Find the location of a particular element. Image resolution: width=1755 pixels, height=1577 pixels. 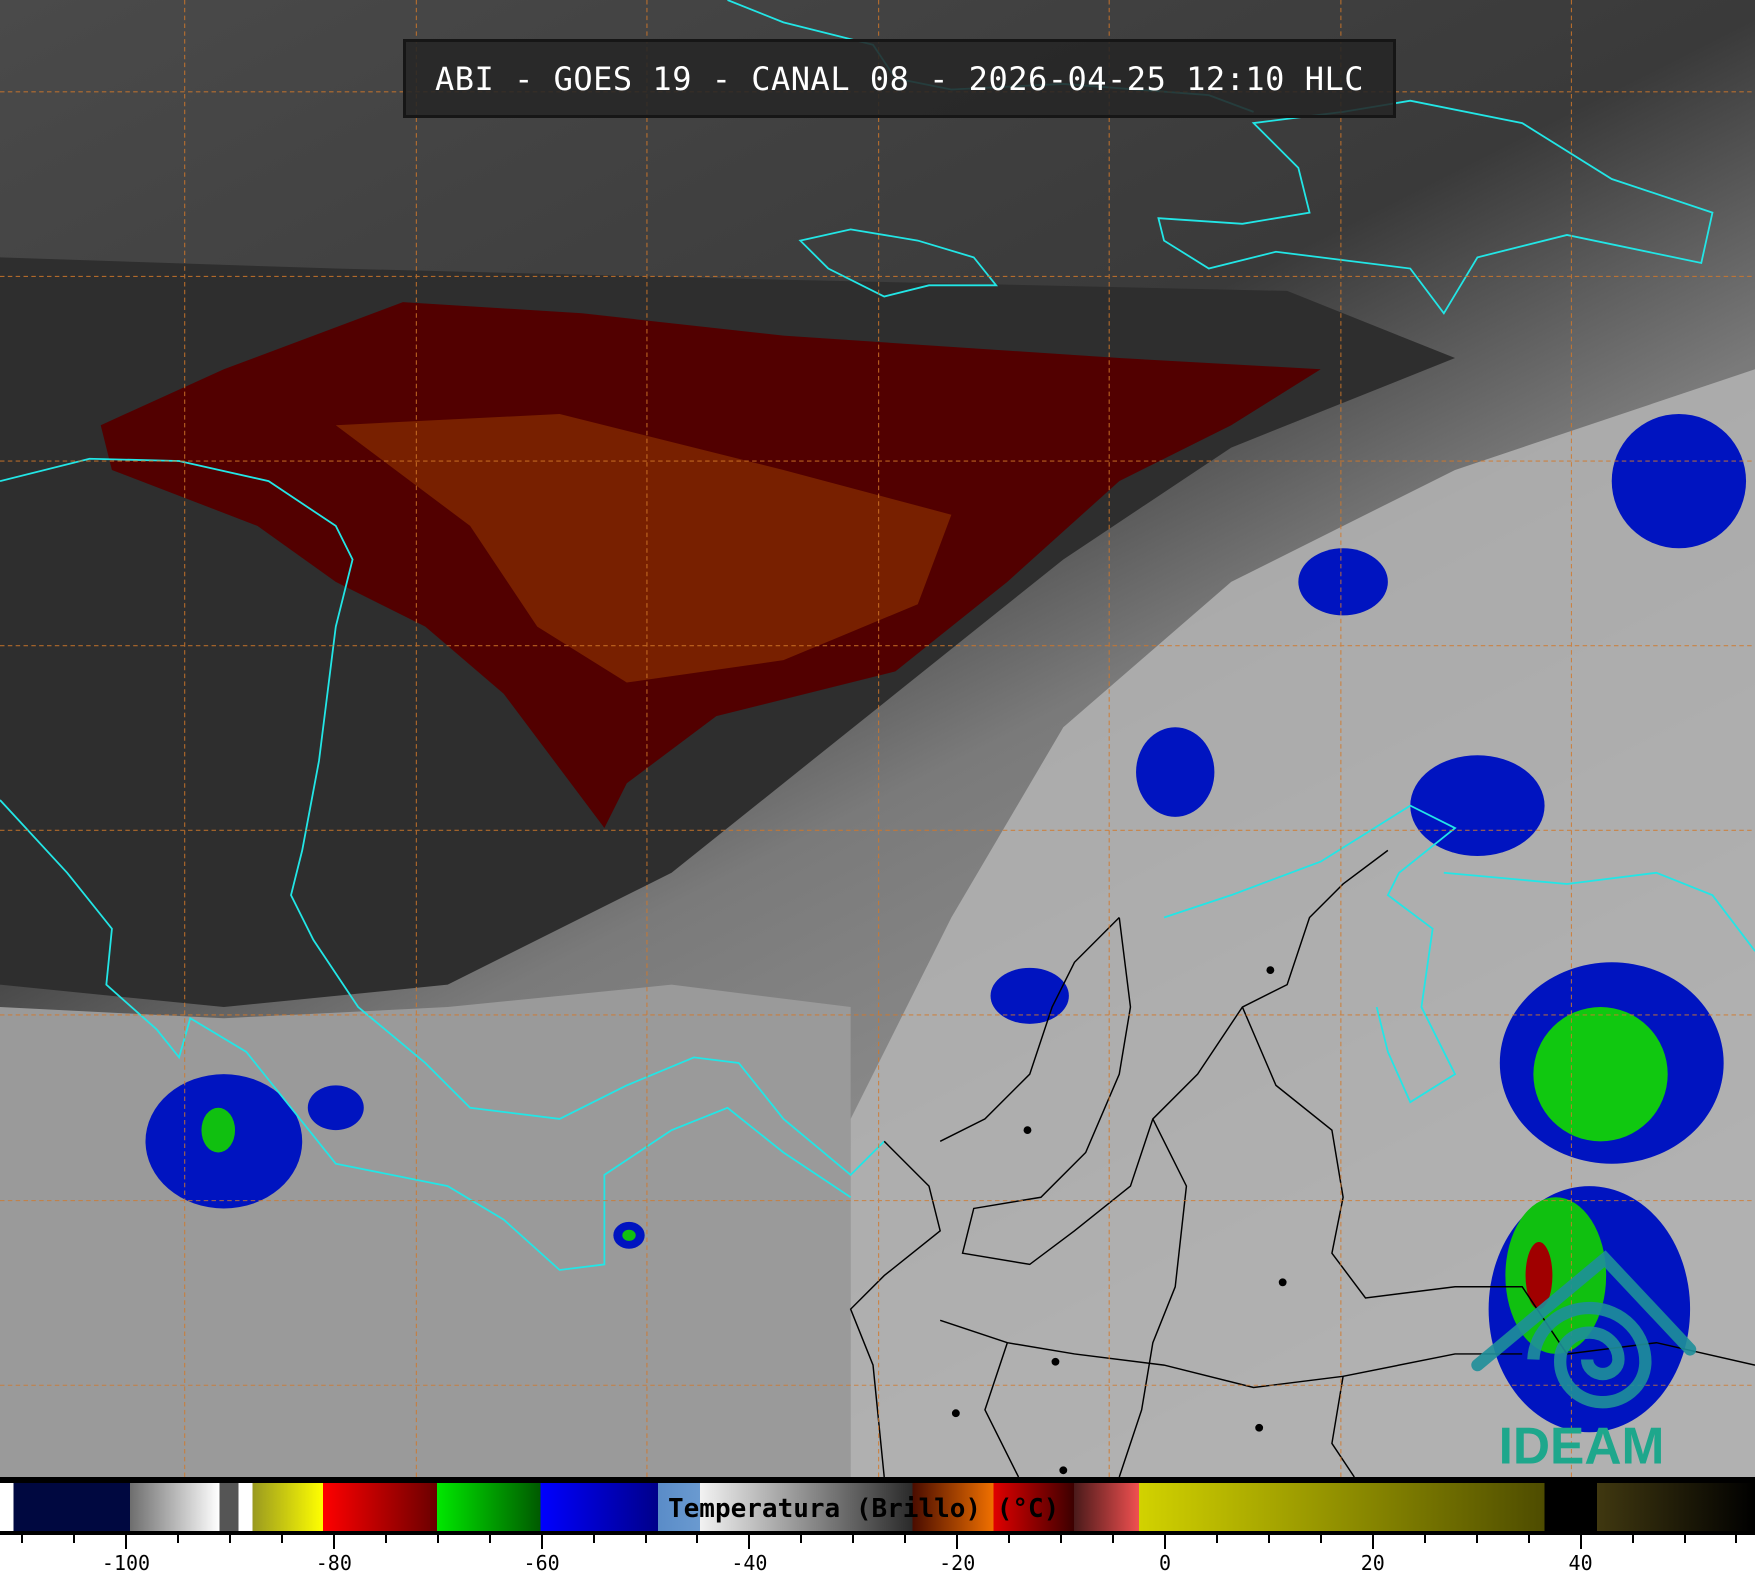

colorbar-scale is located at coordinates (877, 1507).